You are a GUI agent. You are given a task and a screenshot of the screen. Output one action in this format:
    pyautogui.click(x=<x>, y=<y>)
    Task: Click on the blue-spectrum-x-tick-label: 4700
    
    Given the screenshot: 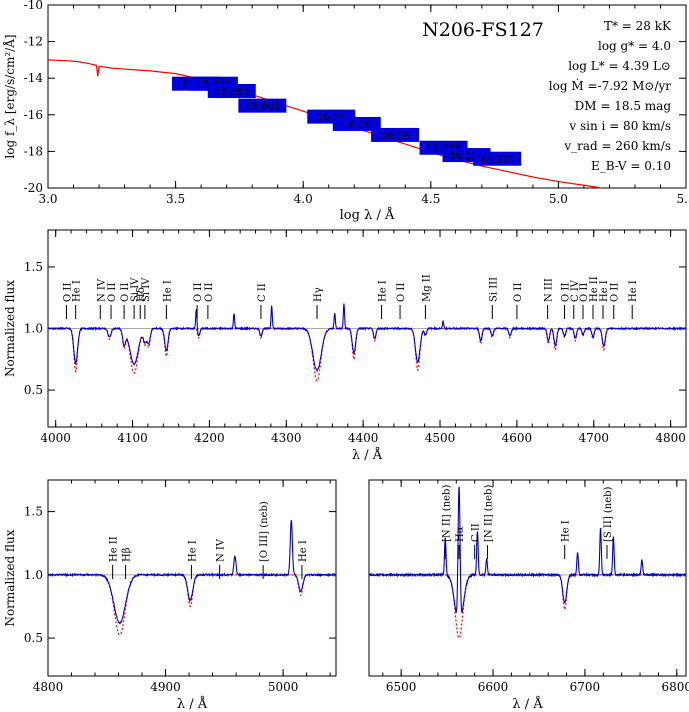 What is the action you would take?
    pyautogui.click(x=593, y=438)
    